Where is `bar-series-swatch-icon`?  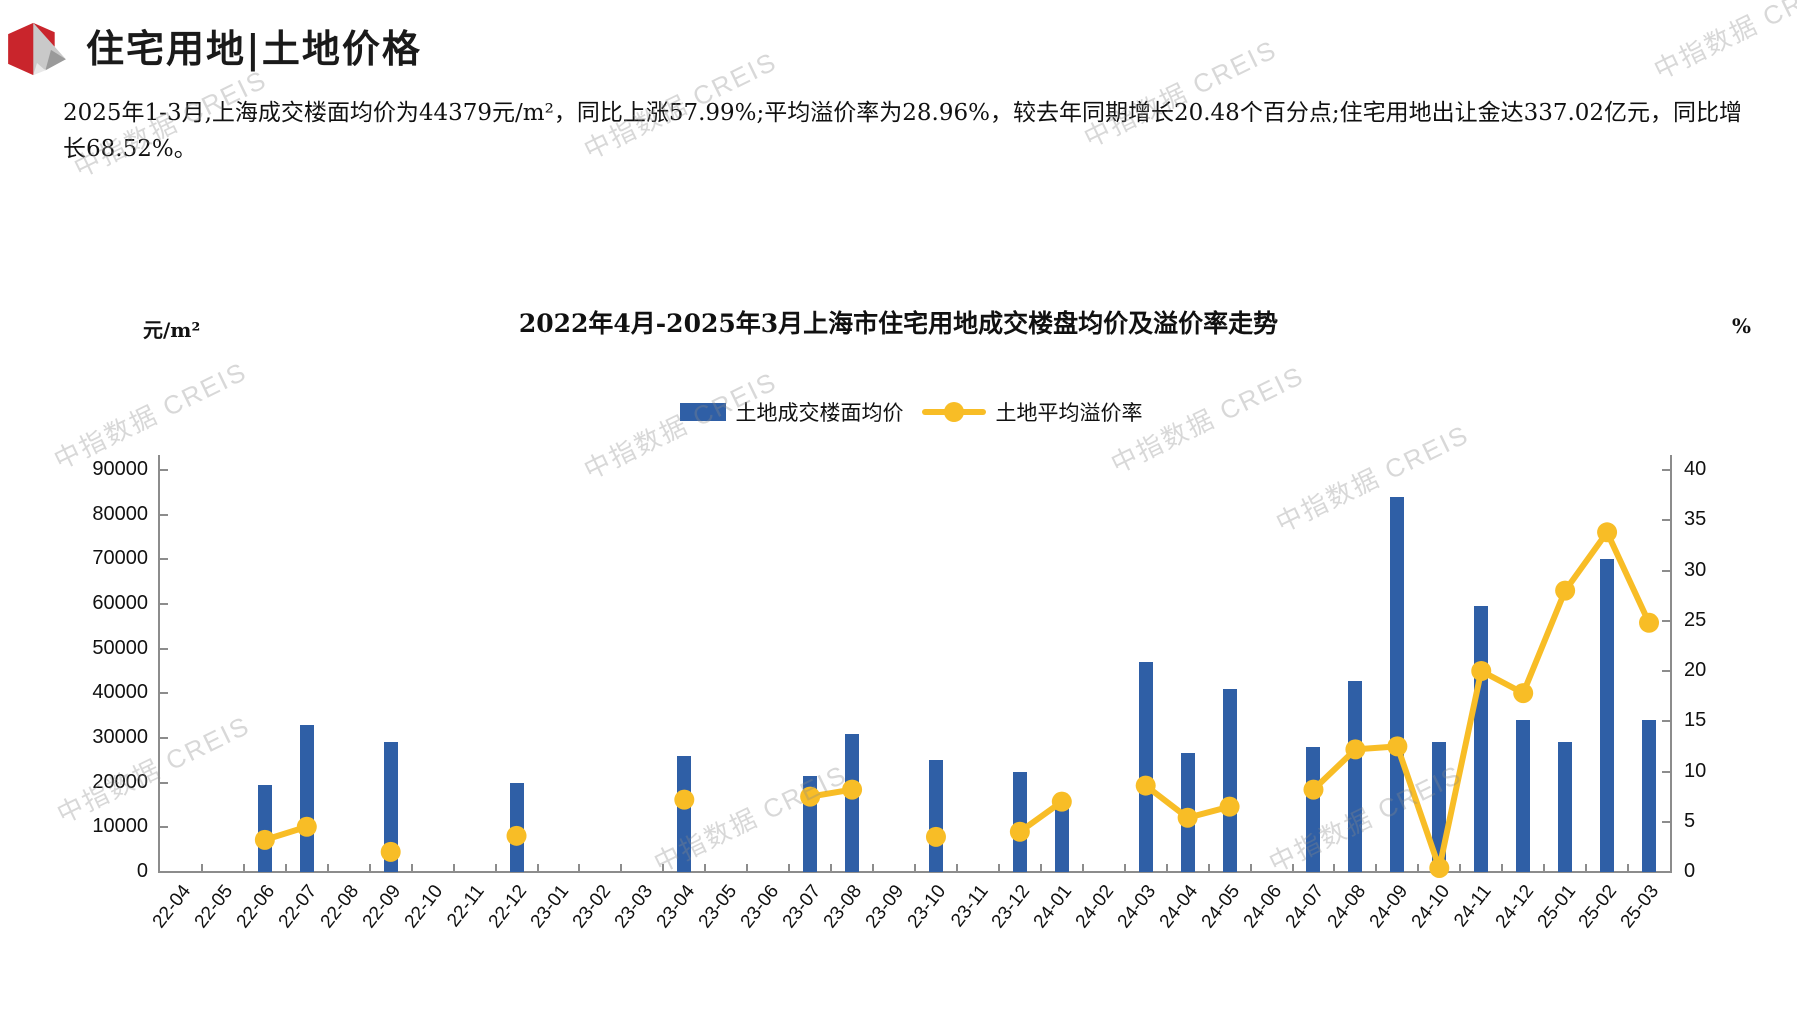 bar-series-swatch-icon is located at coordinates (702, 412).